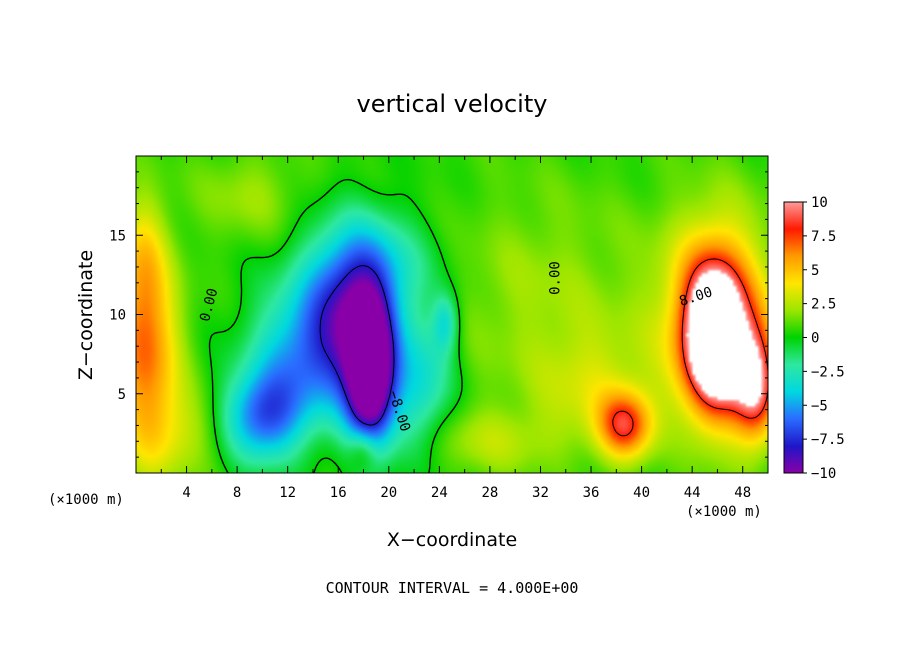 Image resolution: width=904 pixels, height=654 pixels. Describe the element at coordinates (556, 278) in the screenshot. I see `contour-label: 0.00` at that location.